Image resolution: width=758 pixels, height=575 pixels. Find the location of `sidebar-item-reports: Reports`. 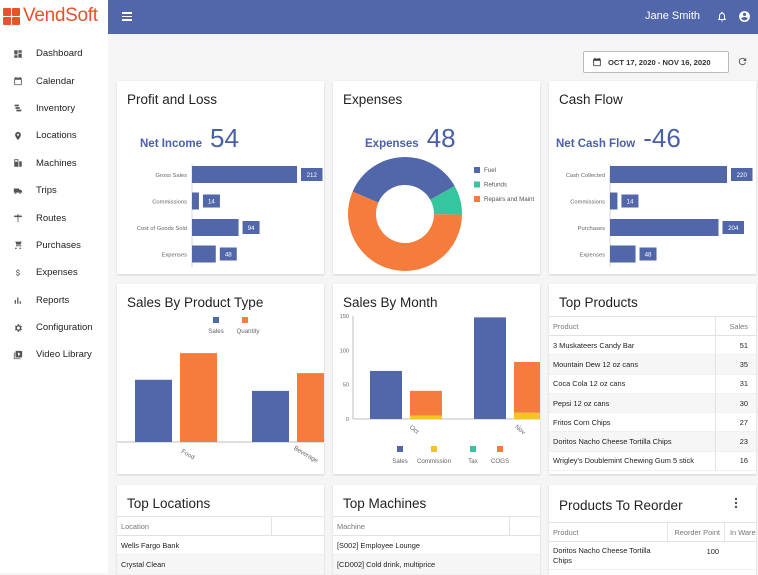

sidebar-item-reports: Reports is located at coordinates (54, 300).